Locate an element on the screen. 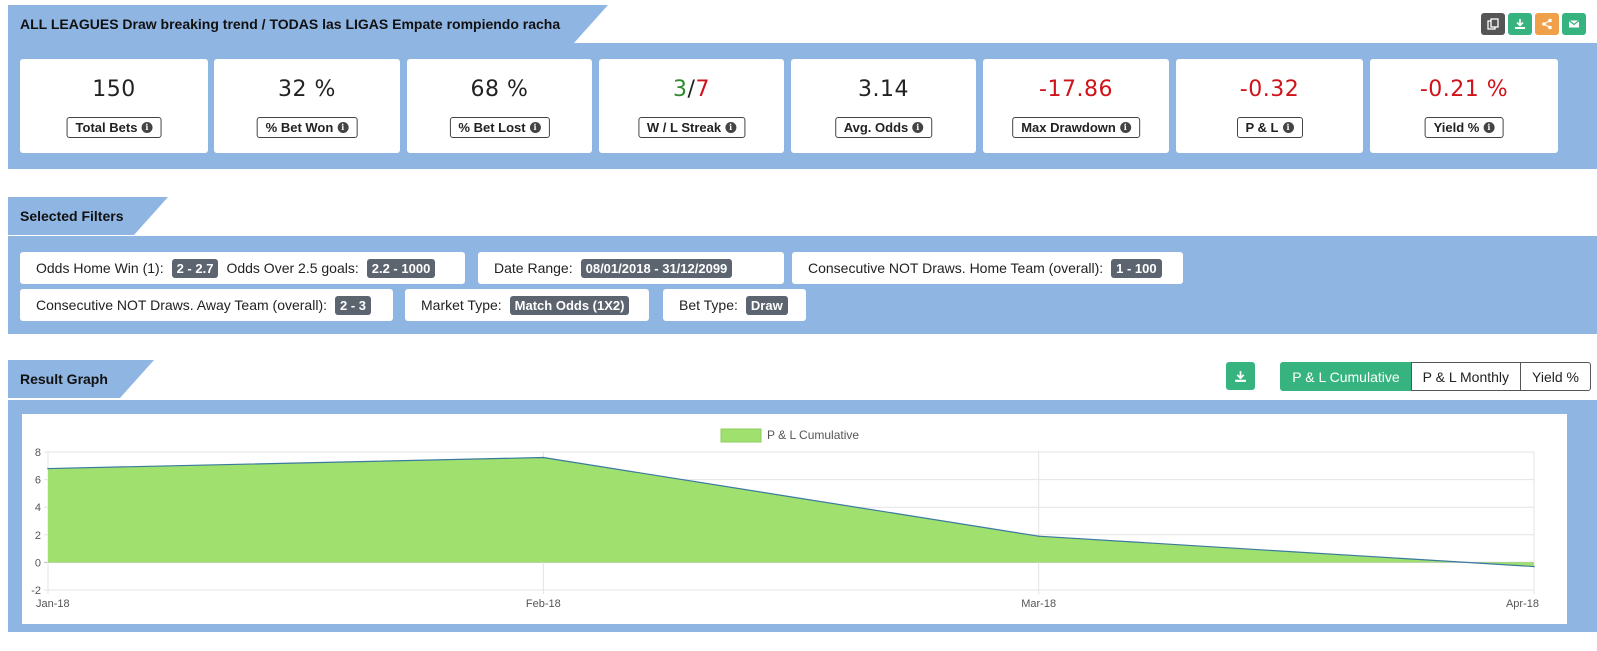  x-tick-label: Apr-18 is located at coordinates (1522, 604).